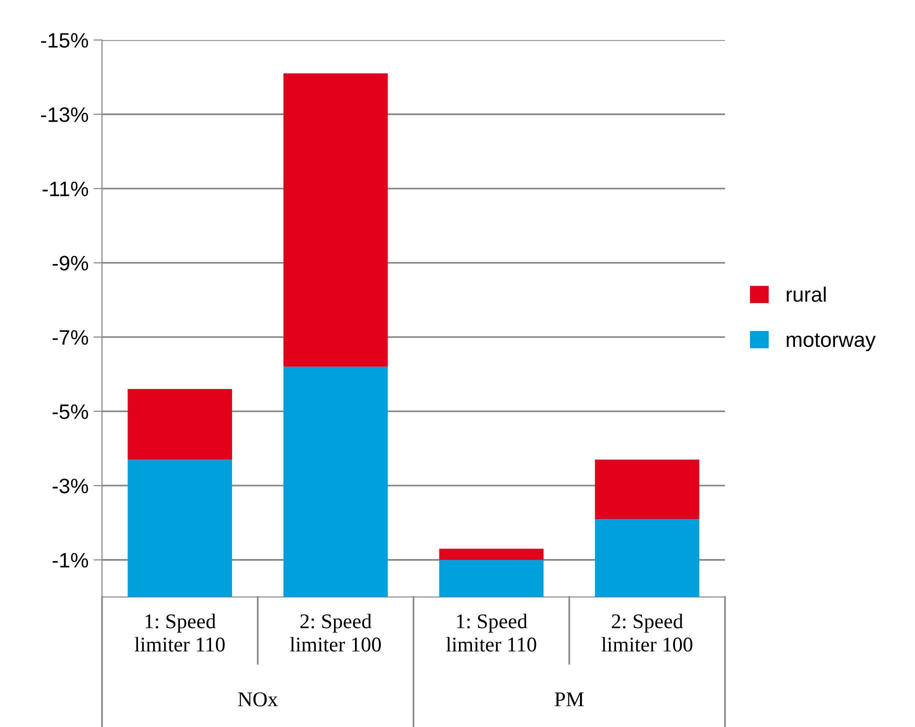 This screenshot has height=727, width=915. What do you see at coordinates (70, 486) in the screenshot?
I see `y-tick-label: -3%` at bounding box center [70, 486].